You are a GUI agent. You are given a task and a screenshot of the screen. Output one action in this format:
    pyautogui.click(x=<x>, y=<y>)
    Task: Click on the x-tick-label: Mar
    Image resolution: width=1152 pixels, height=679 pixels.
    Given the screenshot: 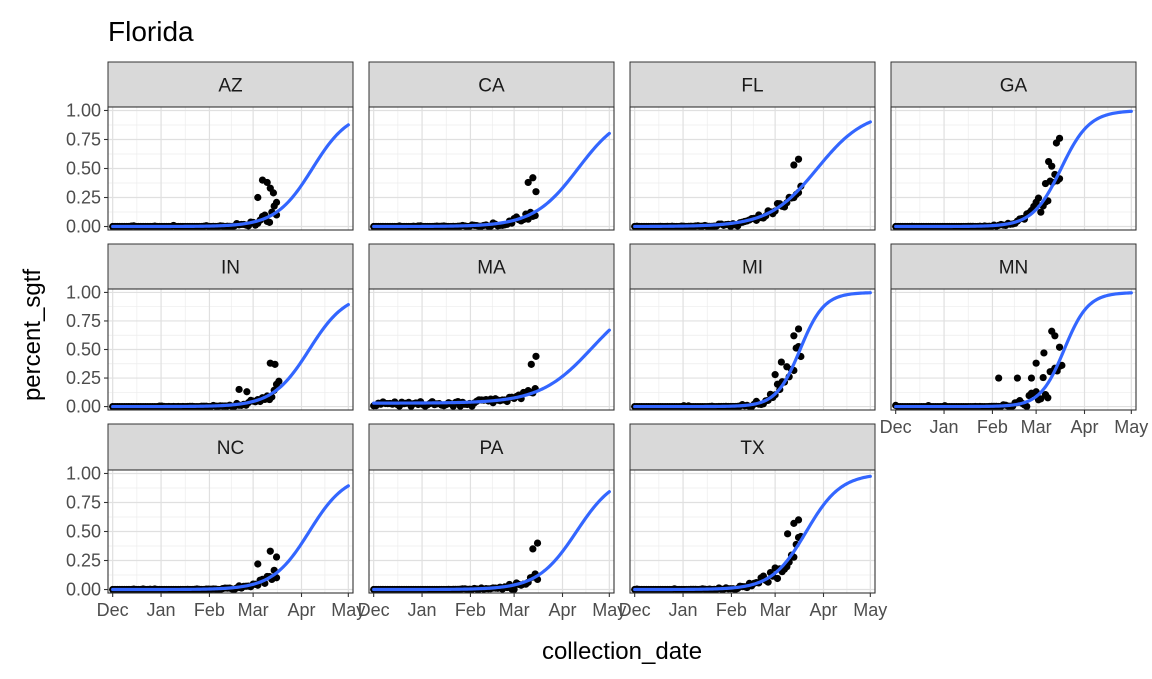 What is the action you would take?
    pyautogui.click(x=775, y=610)
    